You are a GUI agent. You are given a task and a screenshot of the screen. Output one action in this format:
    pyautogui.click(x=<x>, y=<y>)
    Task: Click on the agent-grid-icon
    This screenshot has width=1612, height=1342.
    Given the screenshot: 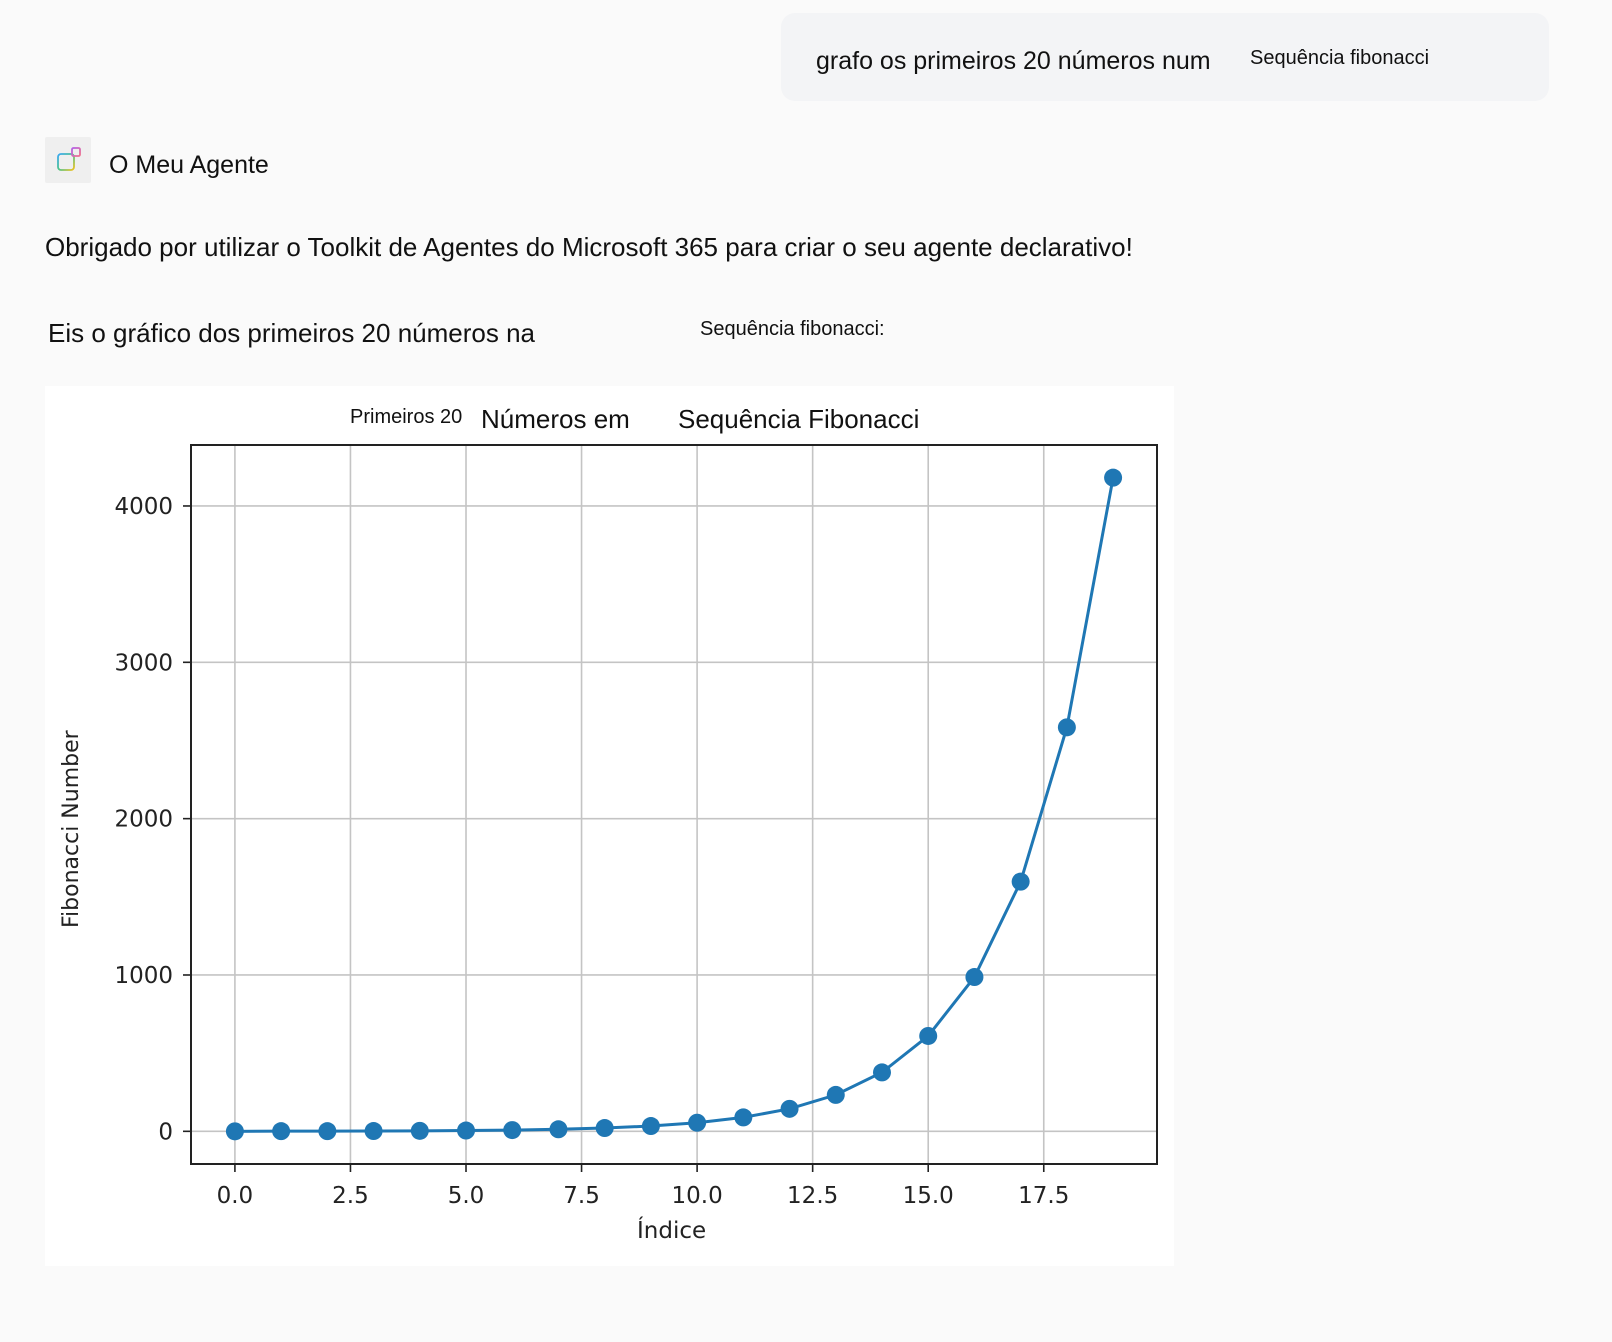 What is the action you would take?
    pyautogui.click(x=68, y=160)
    